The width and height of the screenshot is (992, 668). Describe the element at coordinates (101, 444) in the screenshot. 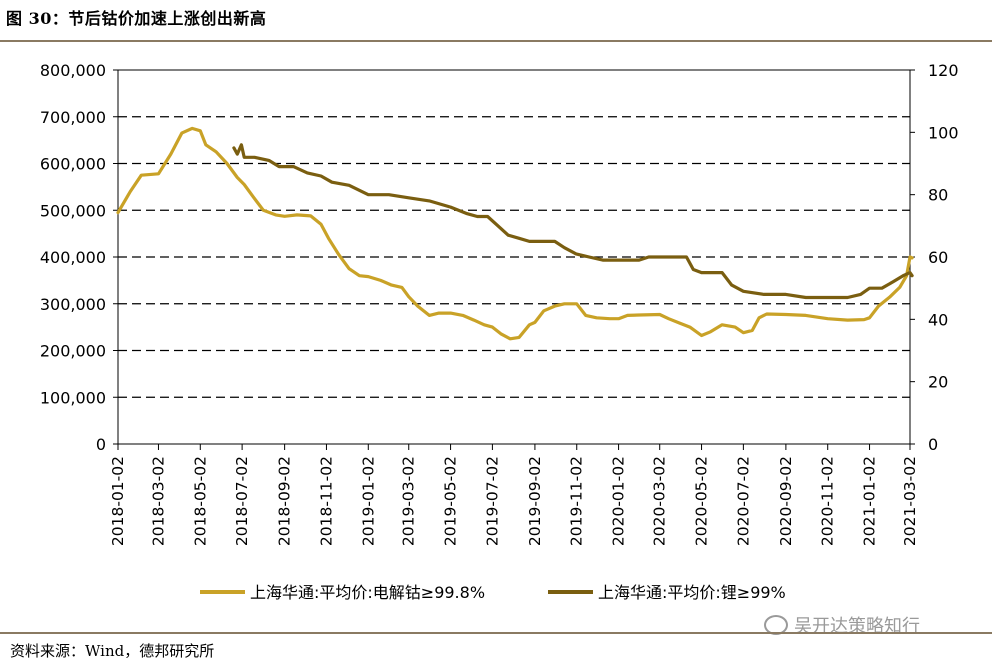

I see `y-left-tick-label: 0` at that location.